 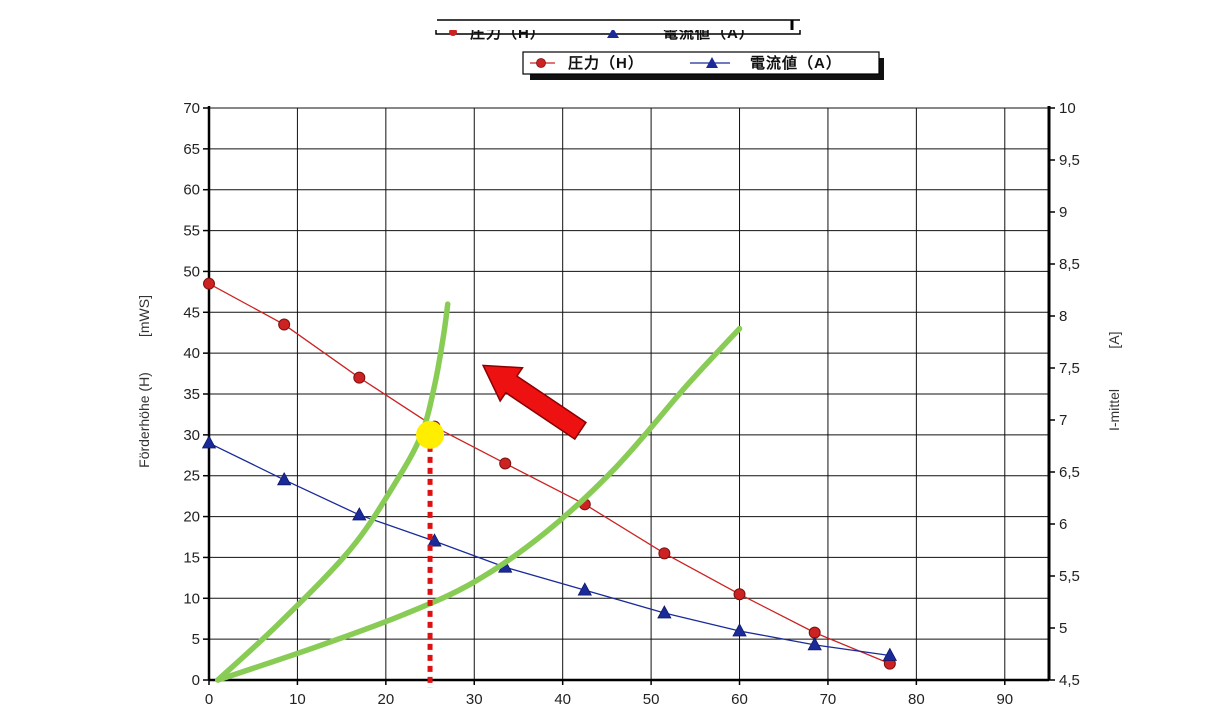 I want to click on legend-marker-triangle, so click(x=712, y=62).